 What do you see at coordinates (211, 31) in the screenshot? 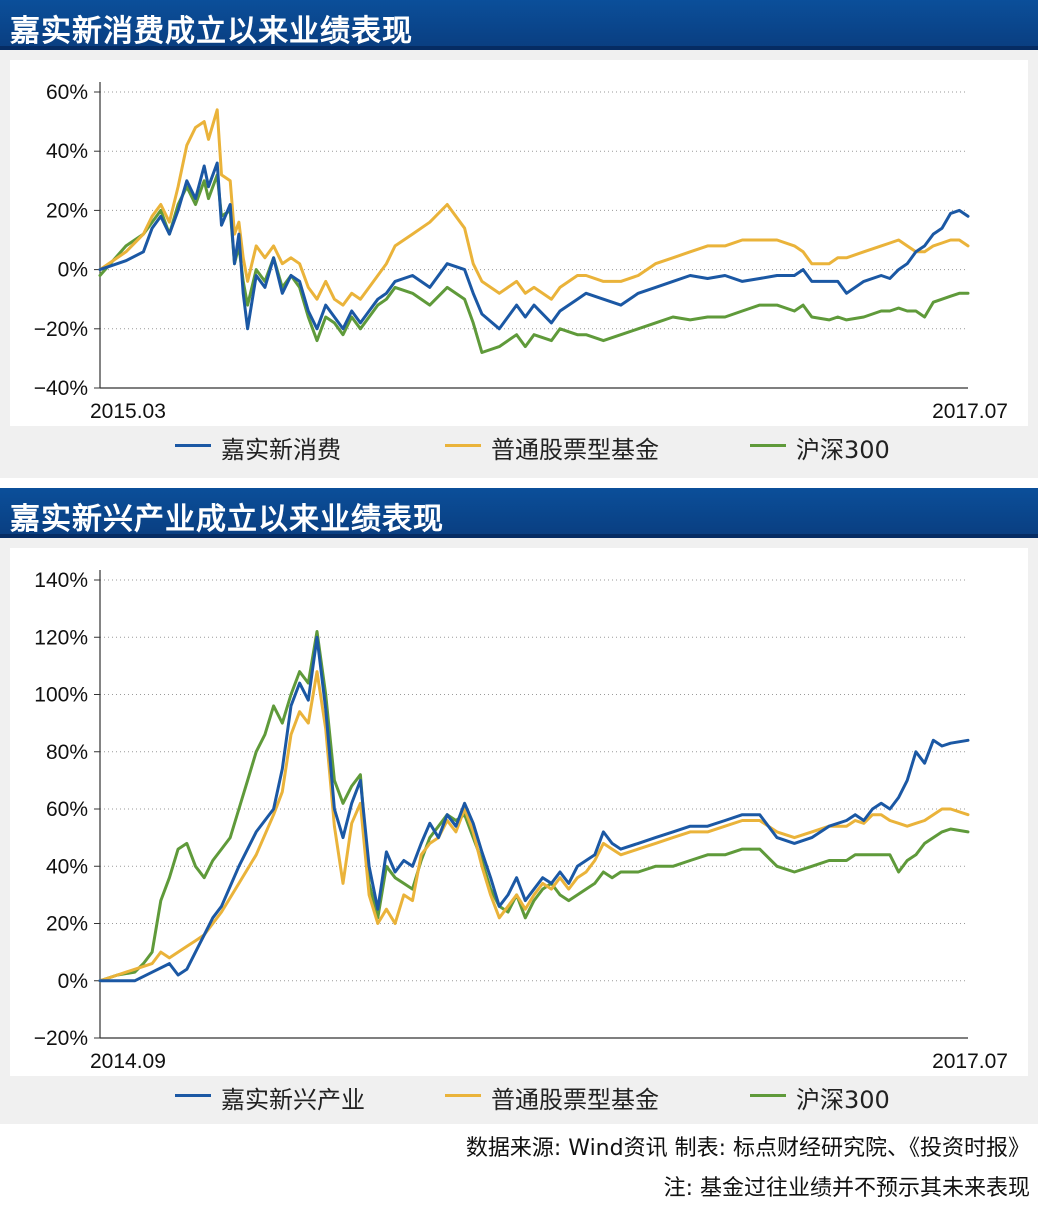
I see `panel1-title: 嘉实新消费成立以来业绩表现` at bounding box center [211, 31].